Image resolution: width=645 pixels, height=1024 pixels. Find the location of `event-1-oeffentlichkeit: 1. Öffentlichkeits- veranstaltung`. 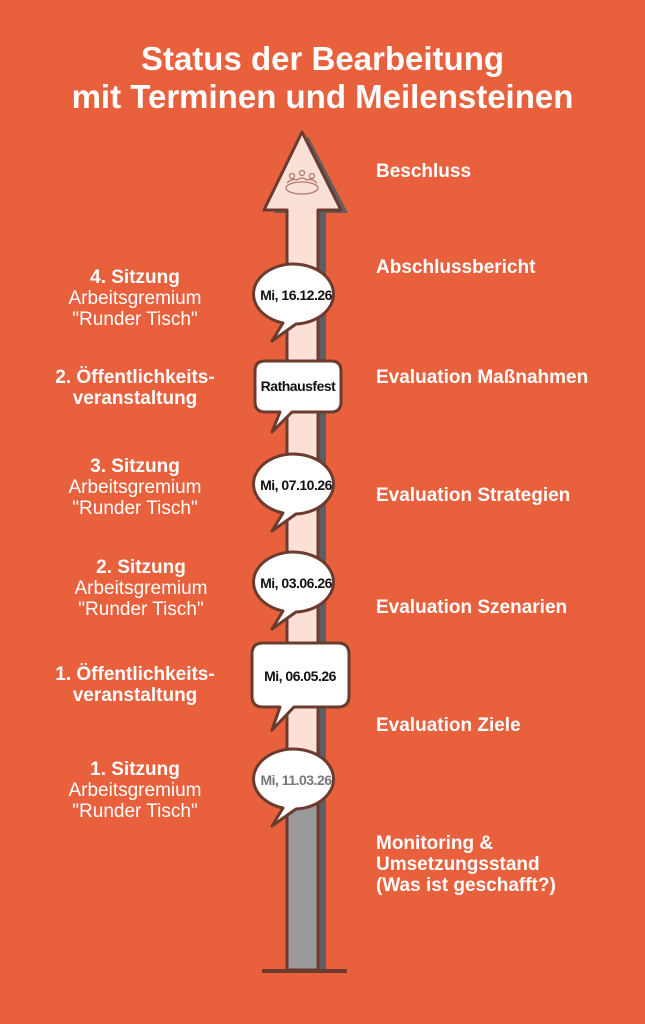

event-1-oeffentlichkeit: 1. Öffentlichkeits- veranstaltung is located at coordinates (135, 685).